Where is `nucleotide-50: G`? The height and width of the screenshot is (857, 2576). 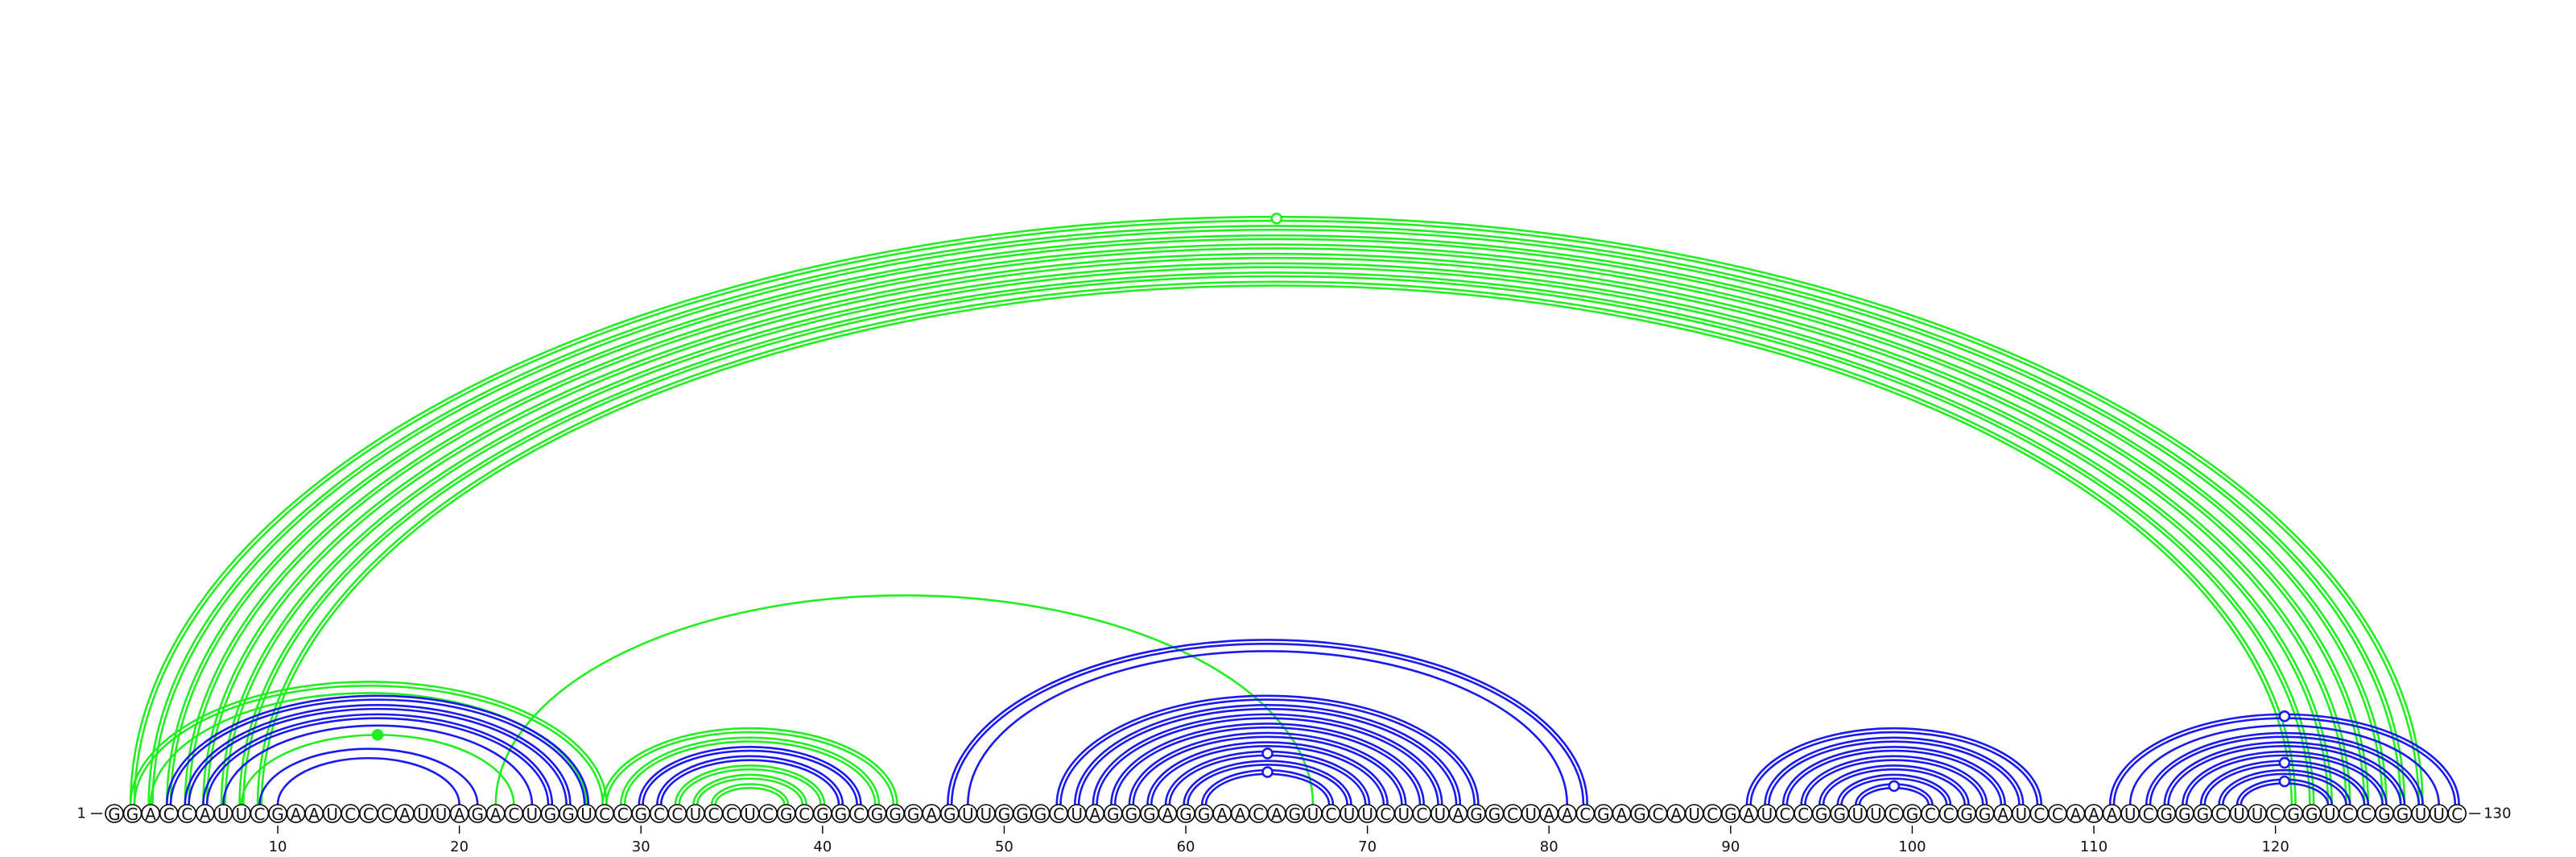 nucleotide-50: G is located at coordinates (1004, 814).